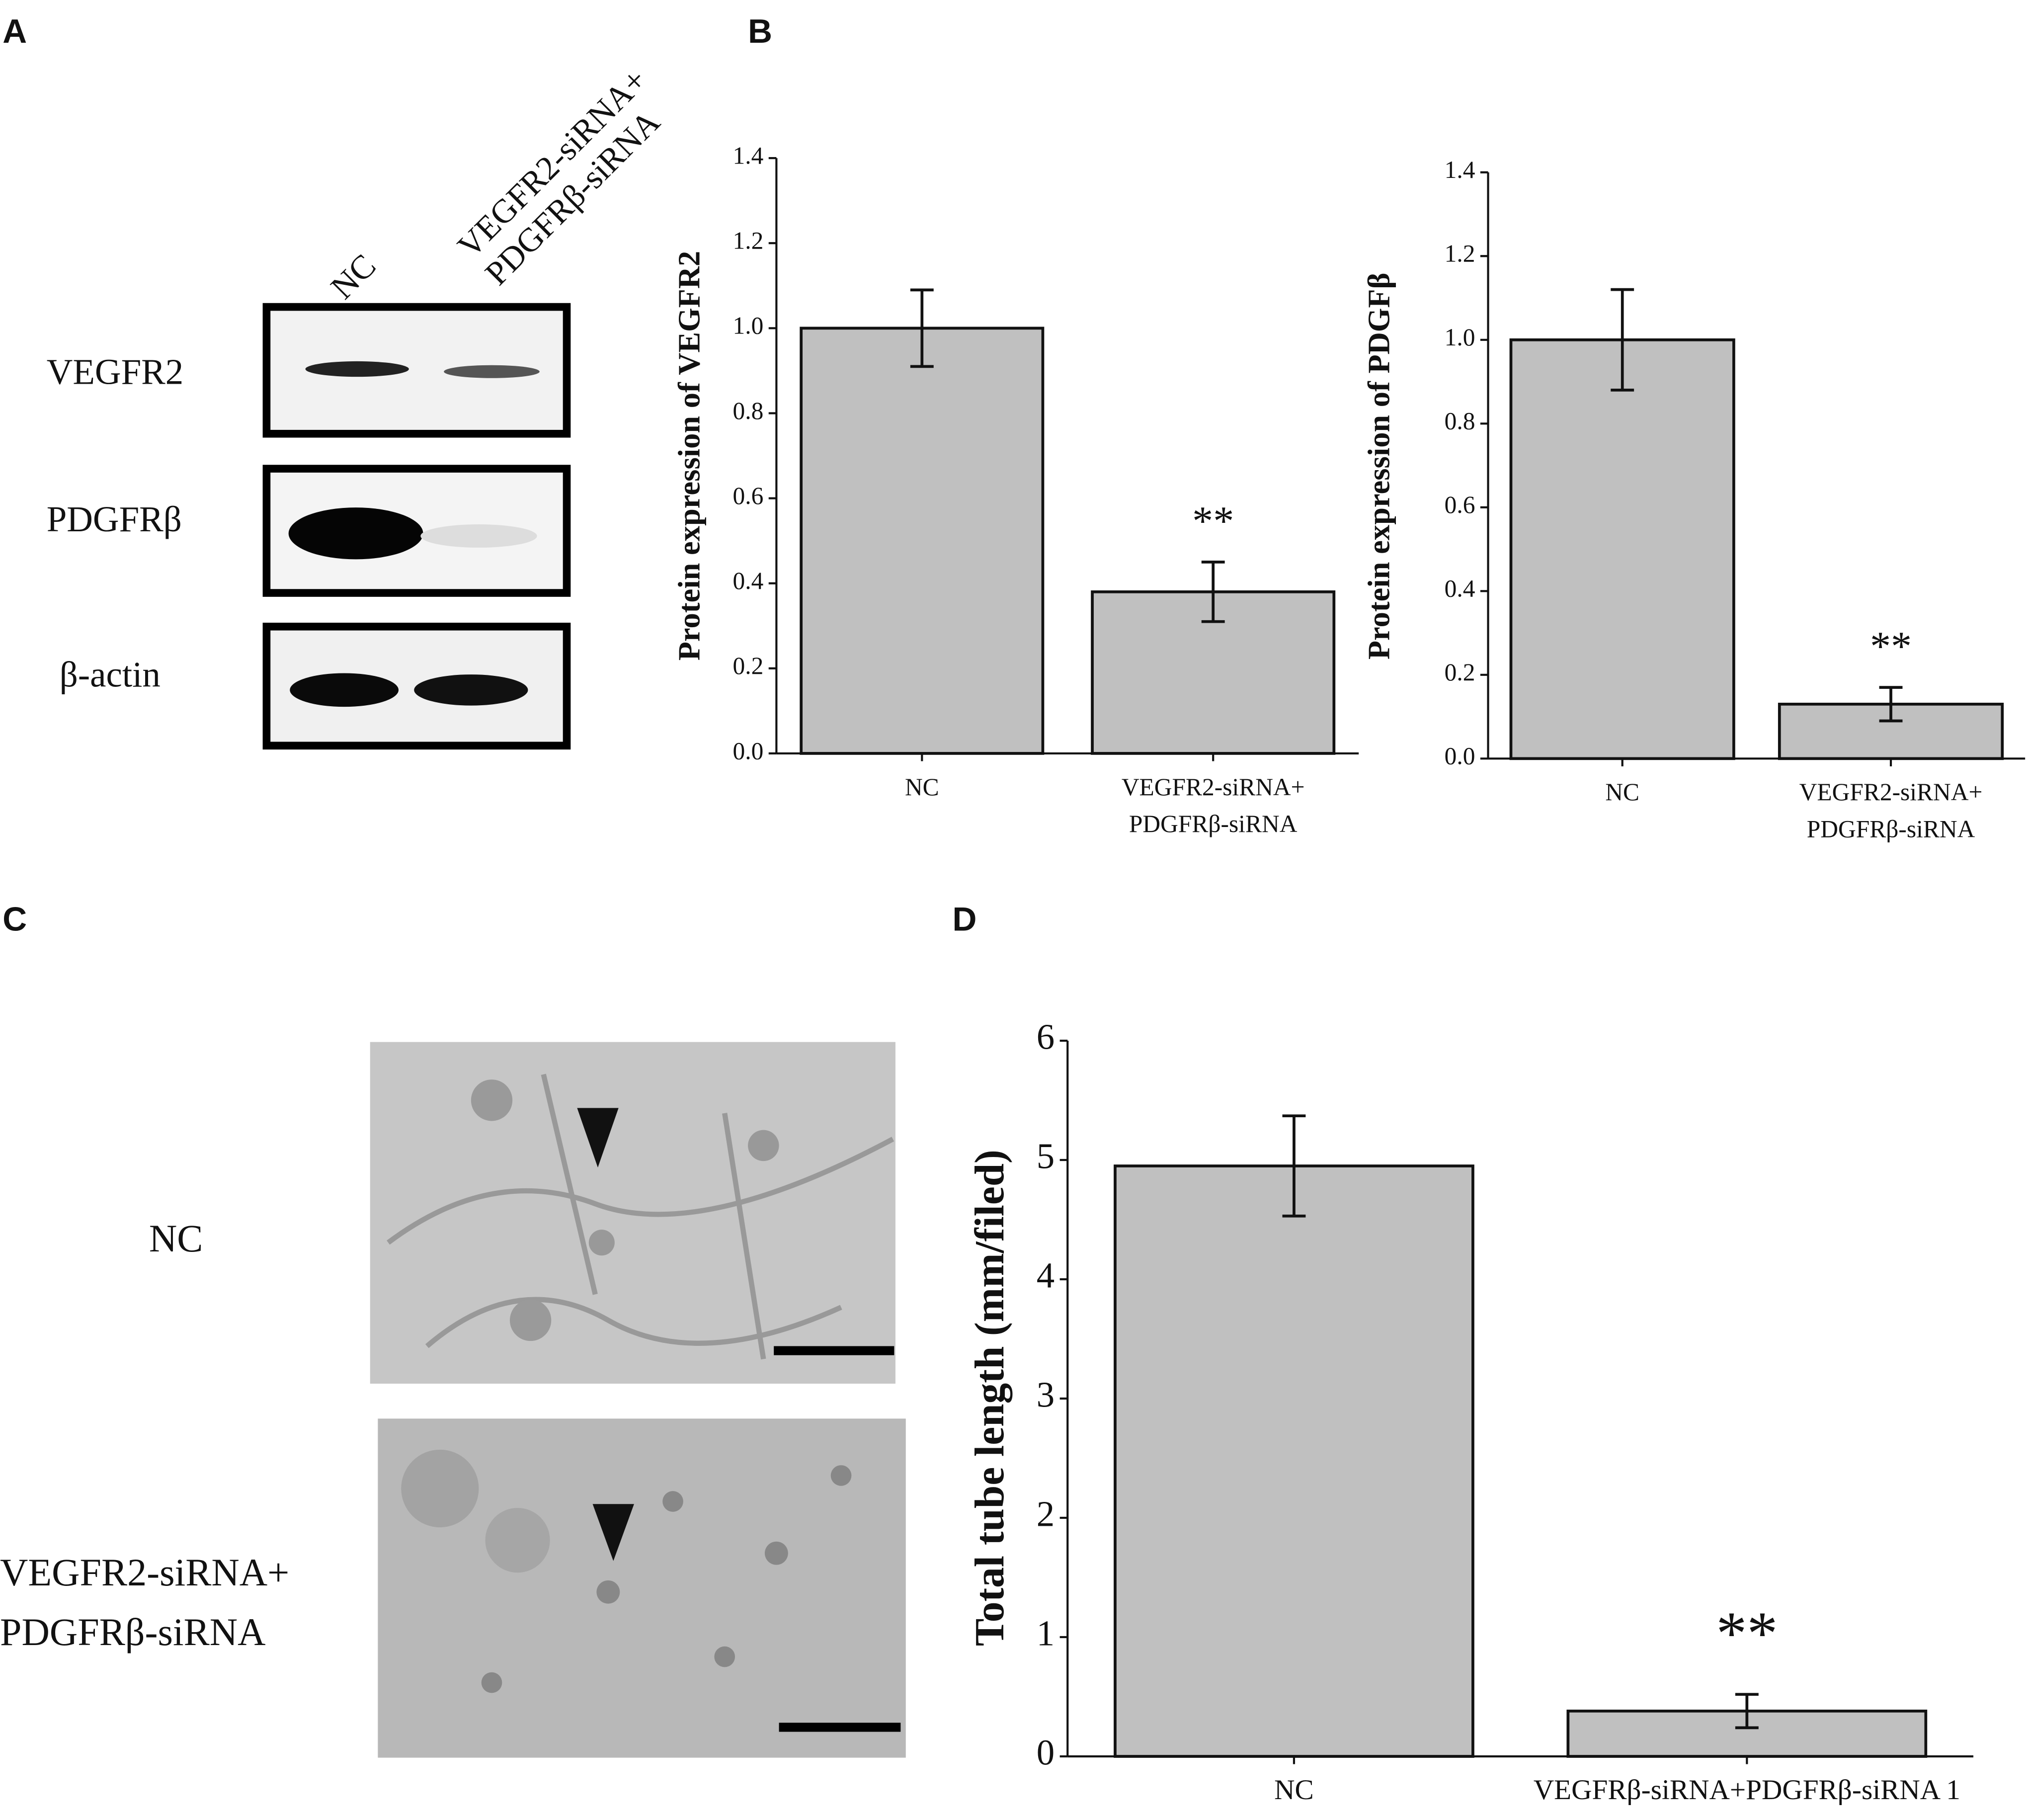 The width and height of the screenshot is (2029, 1820). I want to click on panel-label: C, so click(14, 919).